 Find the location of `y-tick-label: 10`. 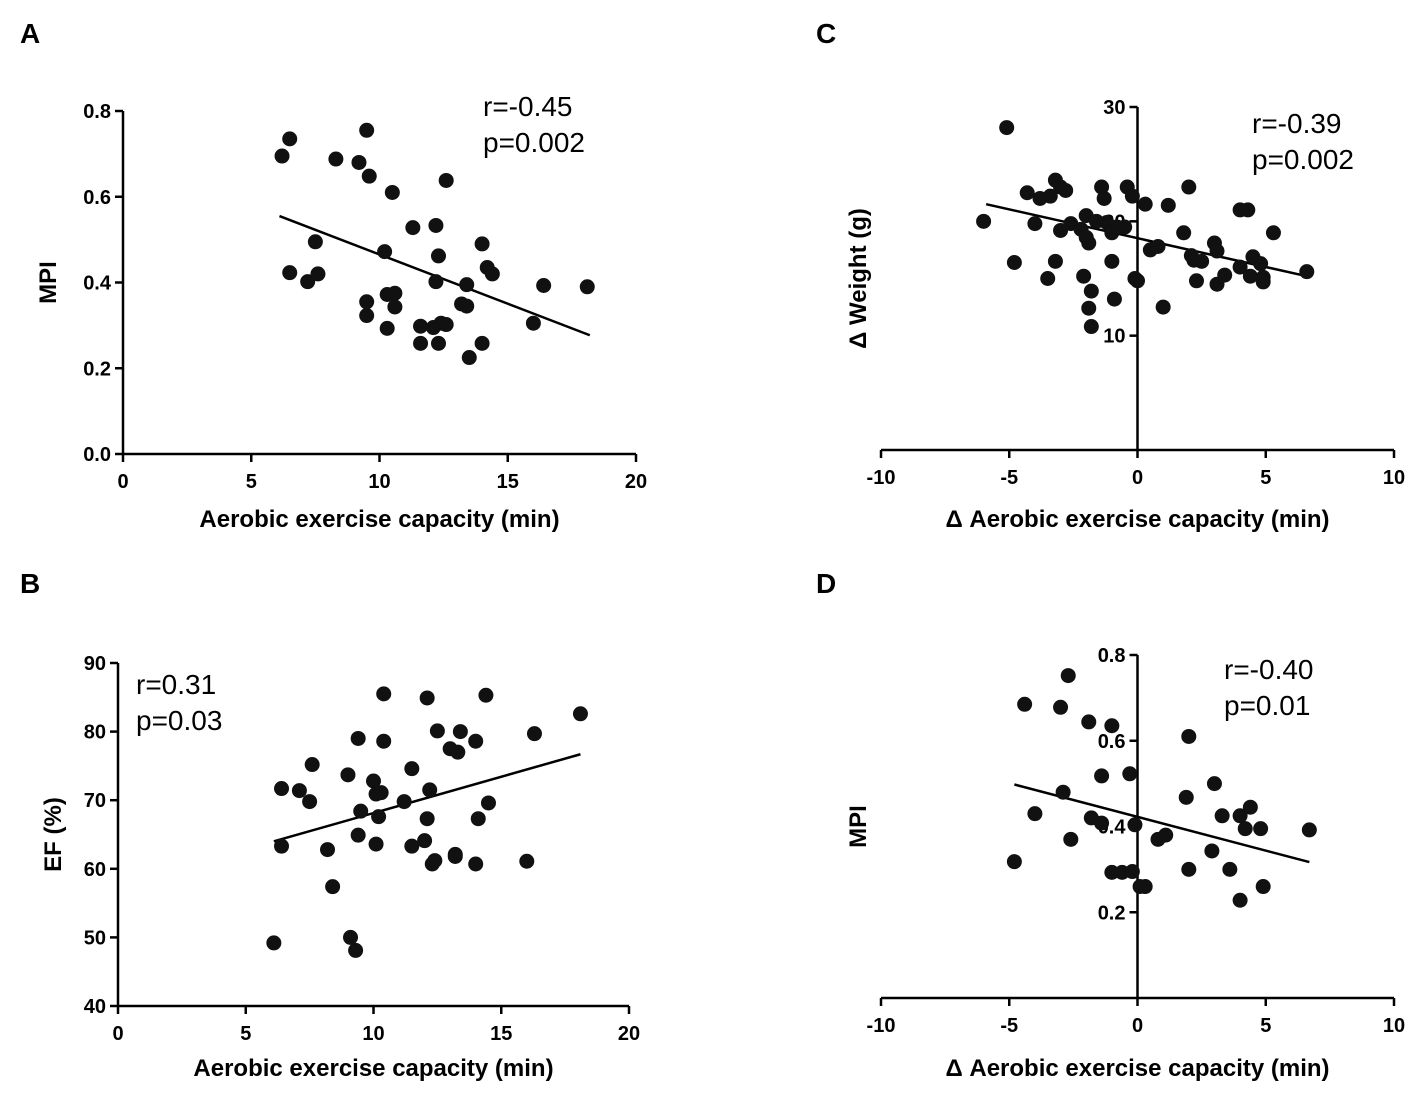

y-tick-label: 10 is located at coordinates (1114, 337).